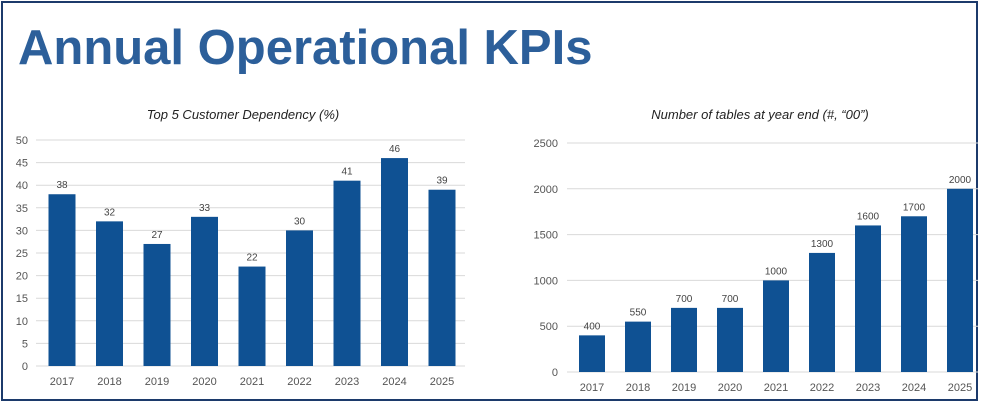  What do you see at coordinates (347, 172) in the screenshot?
I see `data-label: 41` at bounding box center [347, 172].